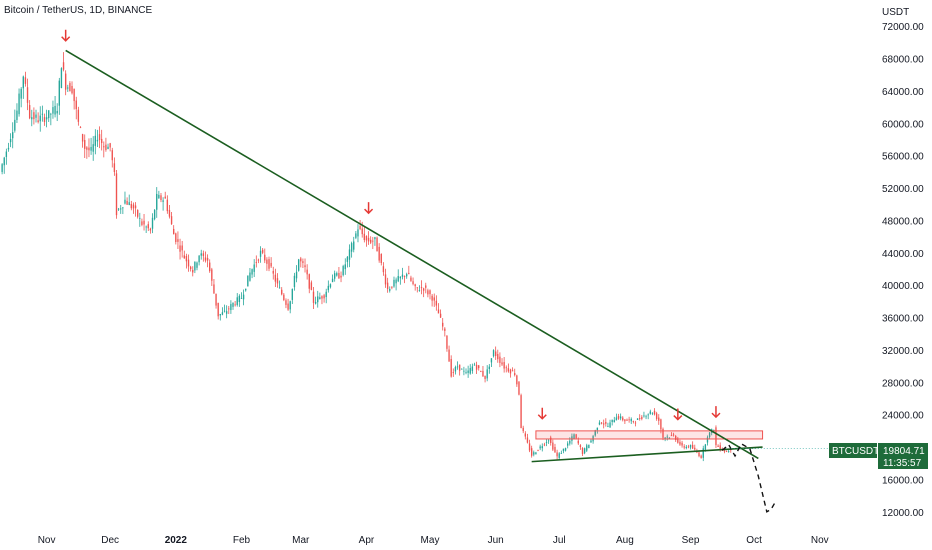 Image resolution: width=932 pixels, height=550 pixels. Describe the element at coordinates (301, 540) in the screenshot. I see `time-tick-label: Mar` at that location.